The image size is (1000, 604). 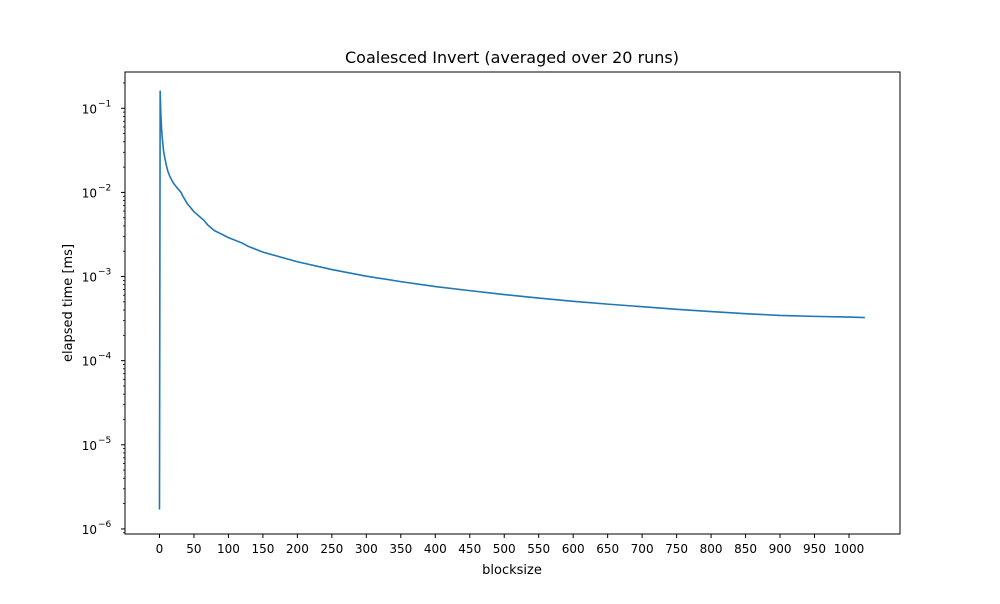 I want to click on x-tick-label: 450, so click(x=469, y=549).